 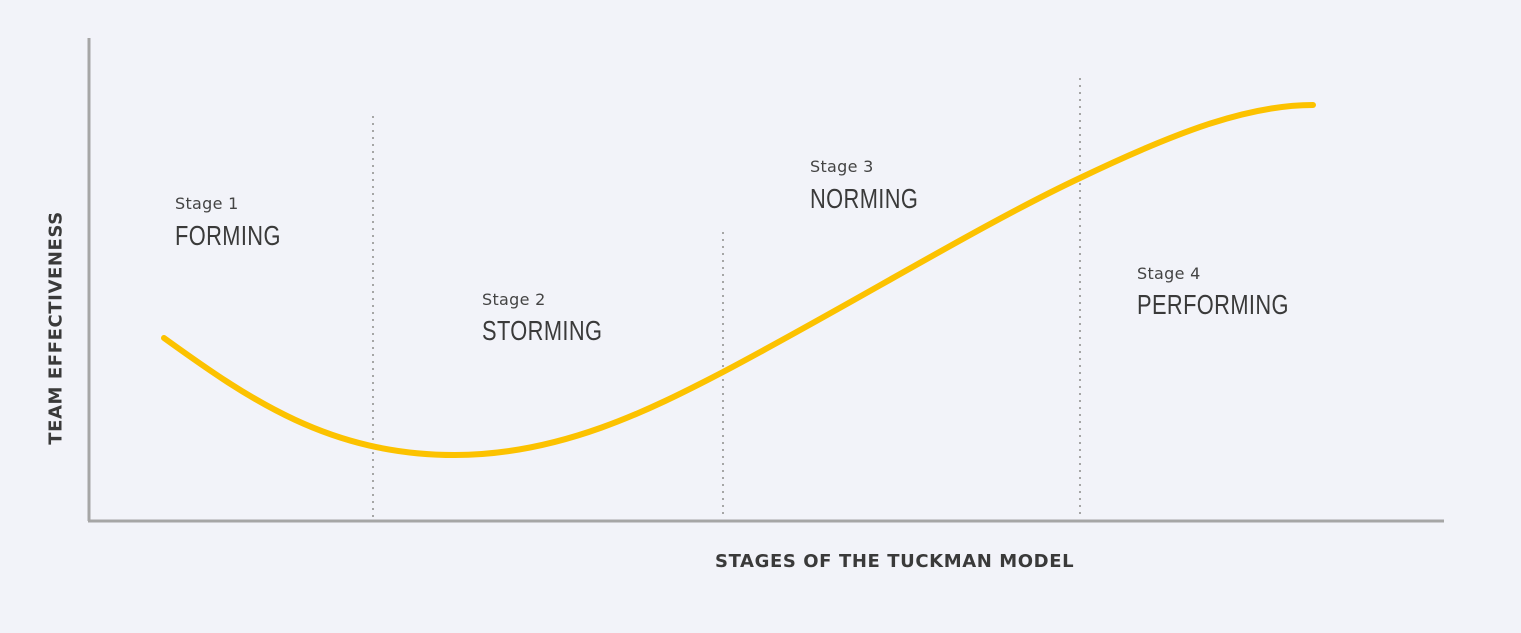 I want to click on x-axis-label: STAGES OF THE TUCKMAN MODEL, so click(x=895, y=561).